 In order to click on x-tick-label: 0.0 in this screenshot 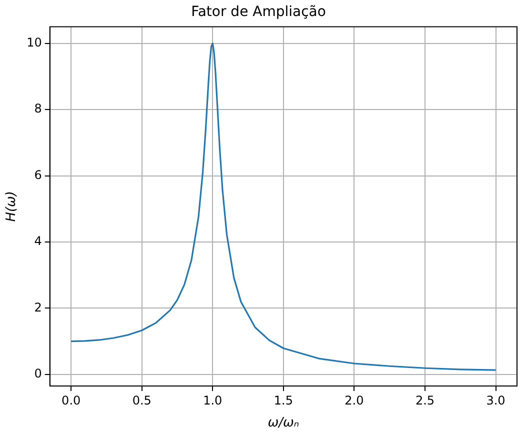, I will do `click(71, 400)`.